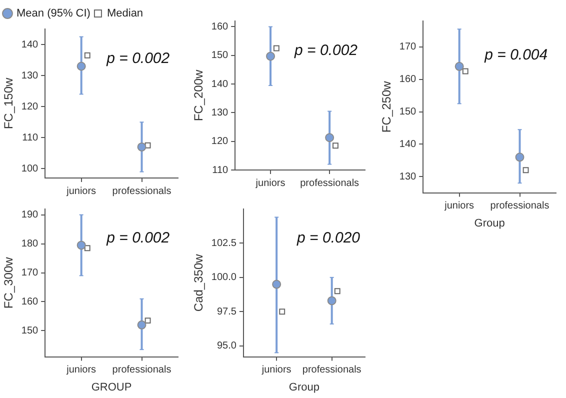 Image resolution: width=566 pixels, height=398 pixels. Describe the element at coordinates (30, 215) in the screenshot. I see `y-tick-label: 190` at that location.